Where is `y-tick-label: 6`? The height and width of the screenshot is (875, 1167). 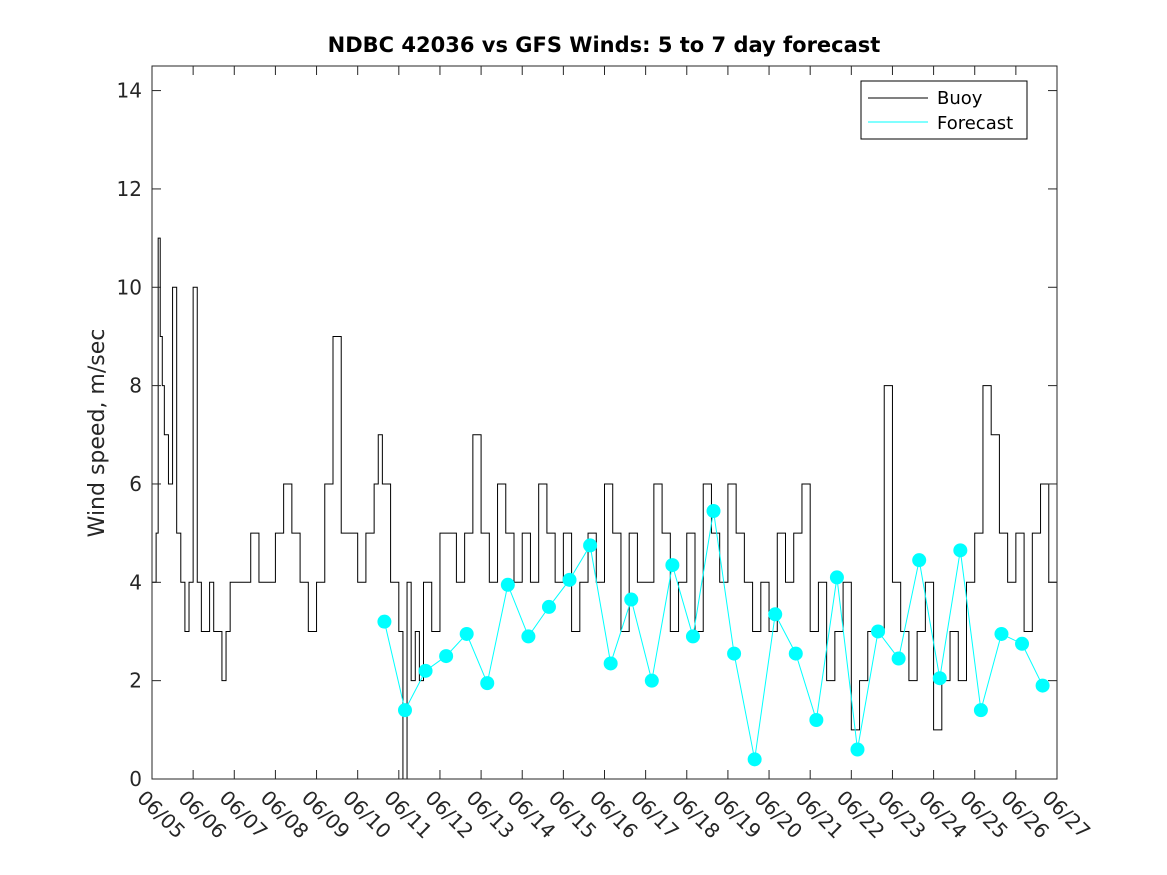
y-tick-label: 6 is located at coordinates (135, 484).